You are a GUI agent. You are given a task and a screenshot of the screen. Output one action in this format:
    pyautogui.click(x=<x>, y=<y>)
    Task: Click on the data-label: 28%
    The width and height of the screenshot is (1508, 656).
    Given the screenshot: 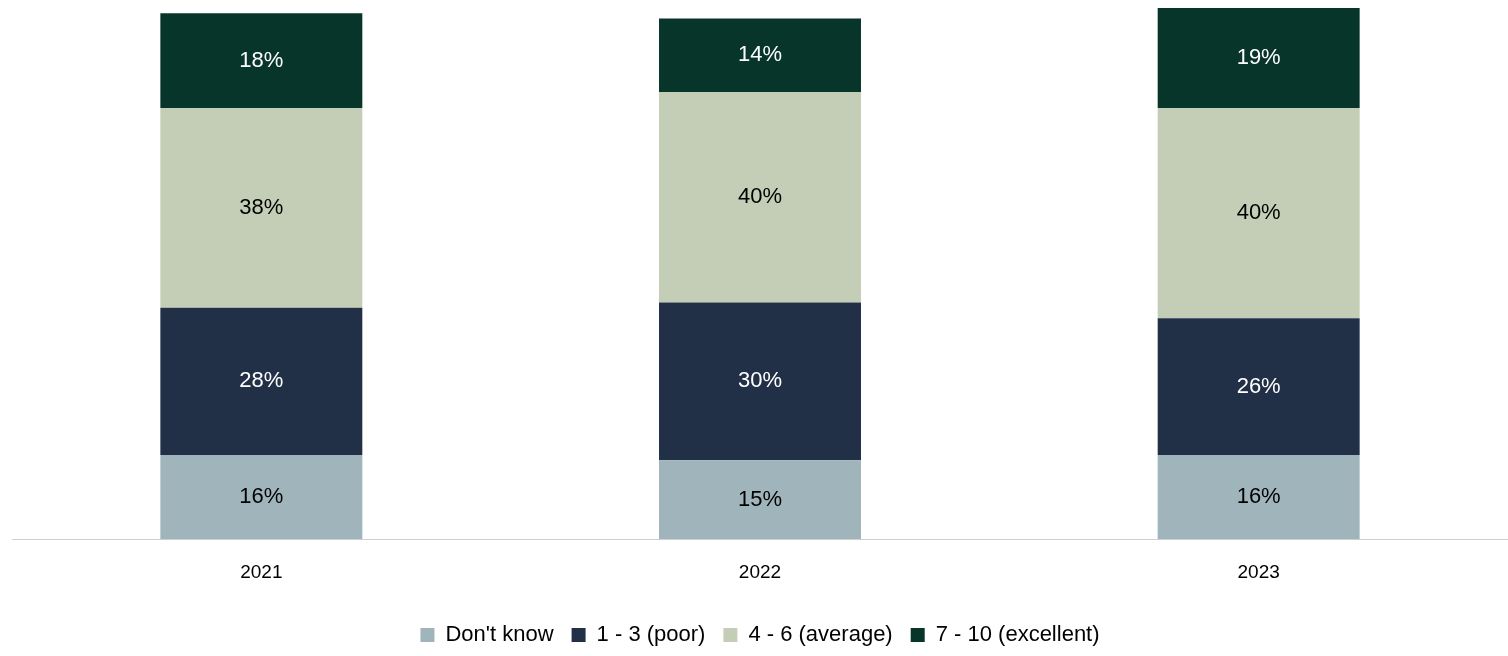 What is the action you would take?
    pyautogui.click(x=261, y=380)
    